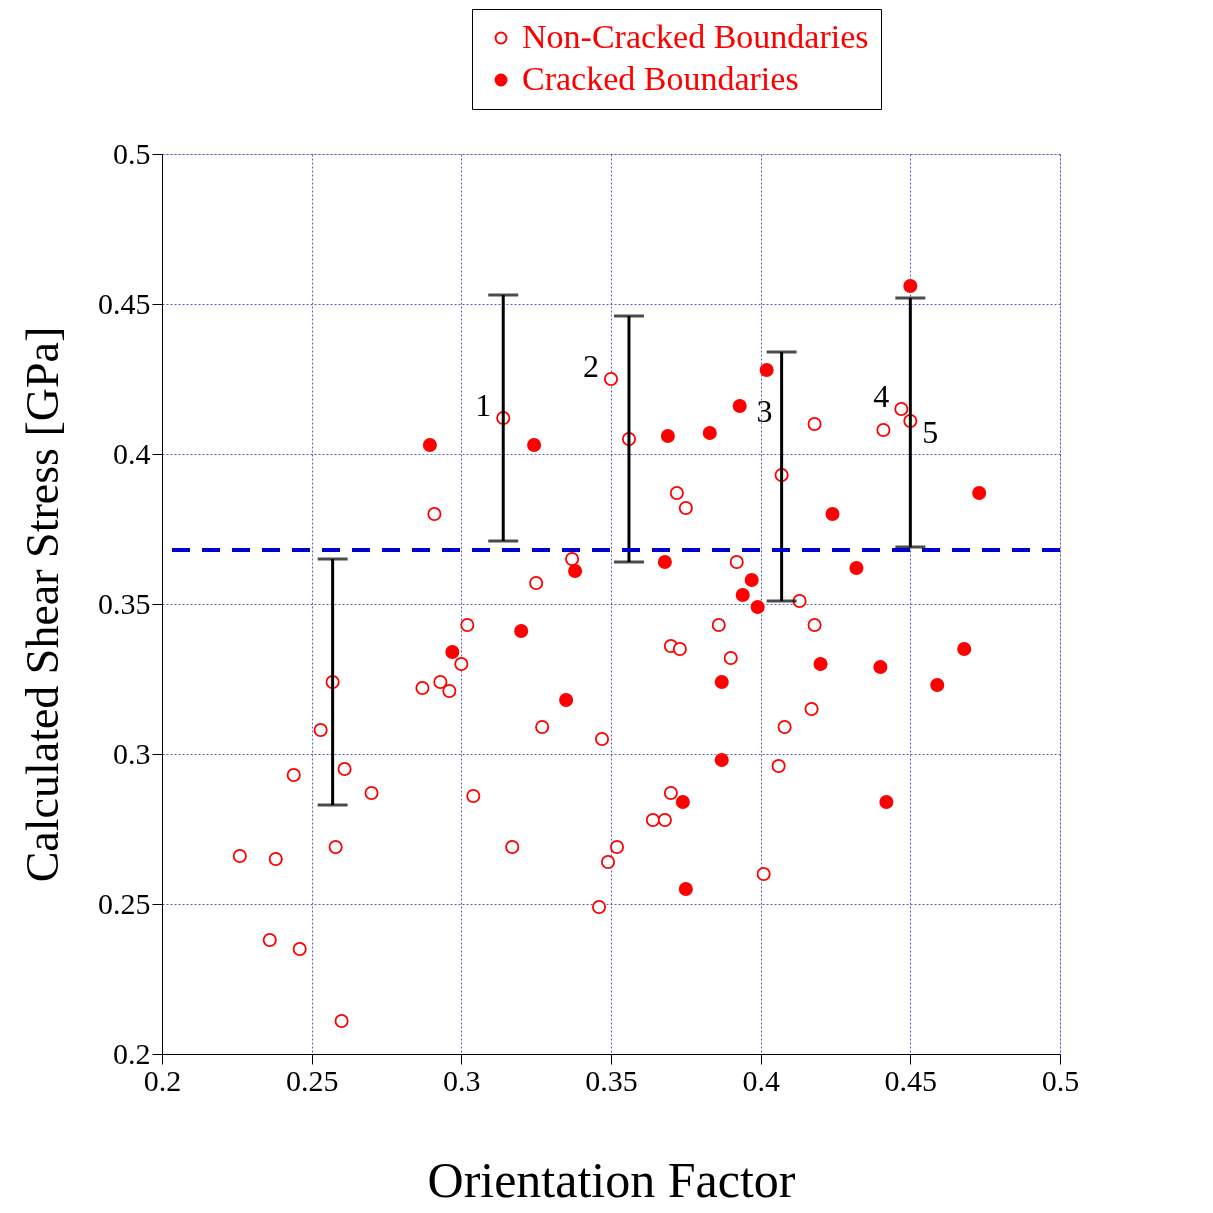 Image resolution: width=1213 pixels, height=1213 pixels. I want to click on annotation: 2, so click(591, 366).